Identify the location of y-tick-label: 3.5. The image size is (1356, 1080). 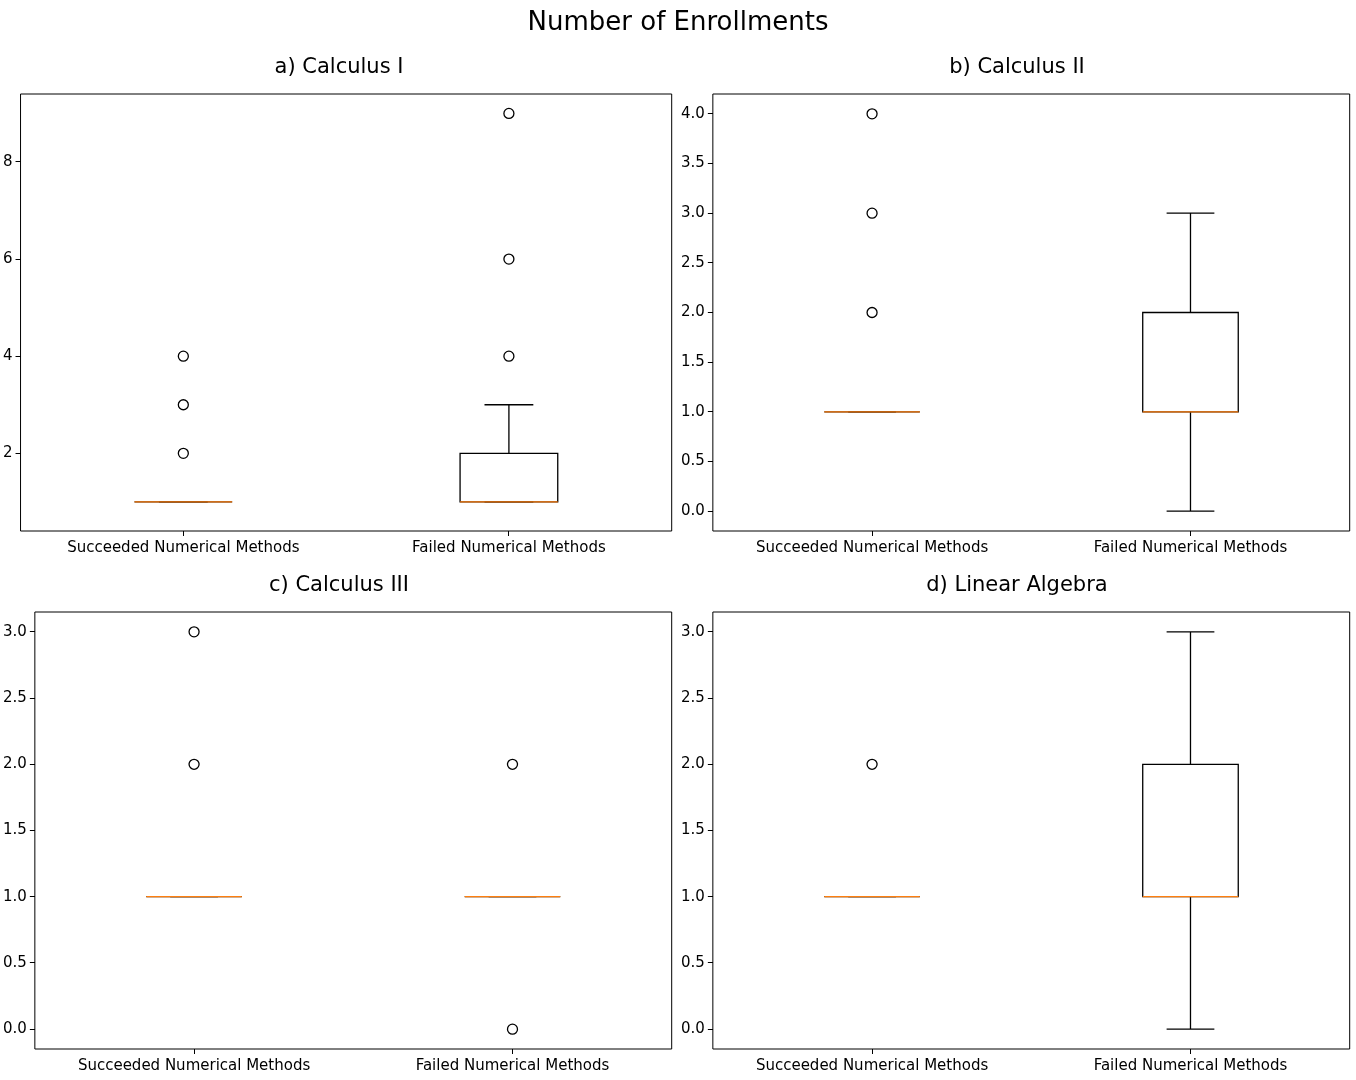
(693, 162).